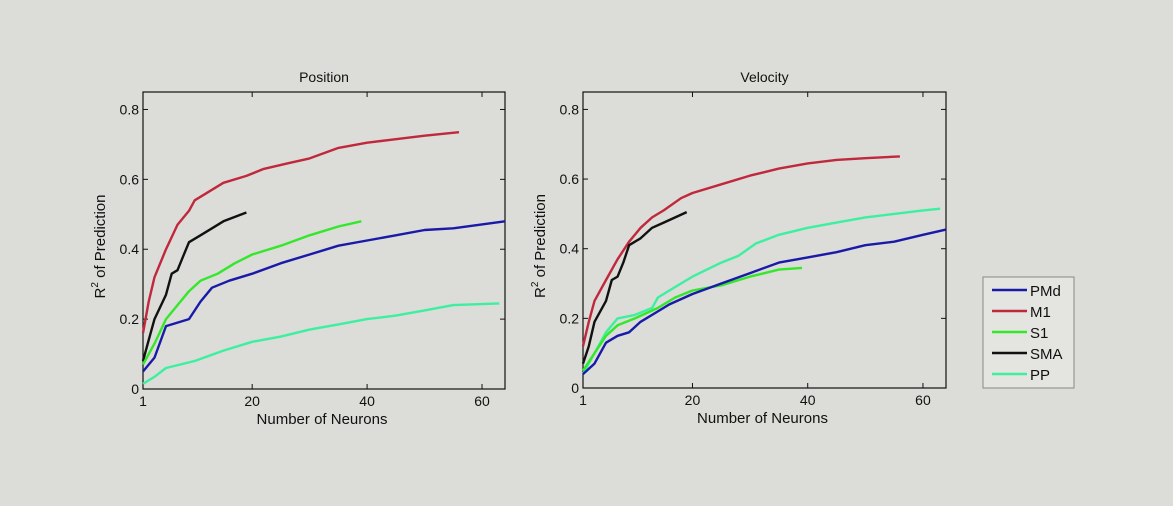  Describe the element at coordinates (1028, 332) in the screenshot. I see `legend: PMd M1 S1 SMA PP` at that location.